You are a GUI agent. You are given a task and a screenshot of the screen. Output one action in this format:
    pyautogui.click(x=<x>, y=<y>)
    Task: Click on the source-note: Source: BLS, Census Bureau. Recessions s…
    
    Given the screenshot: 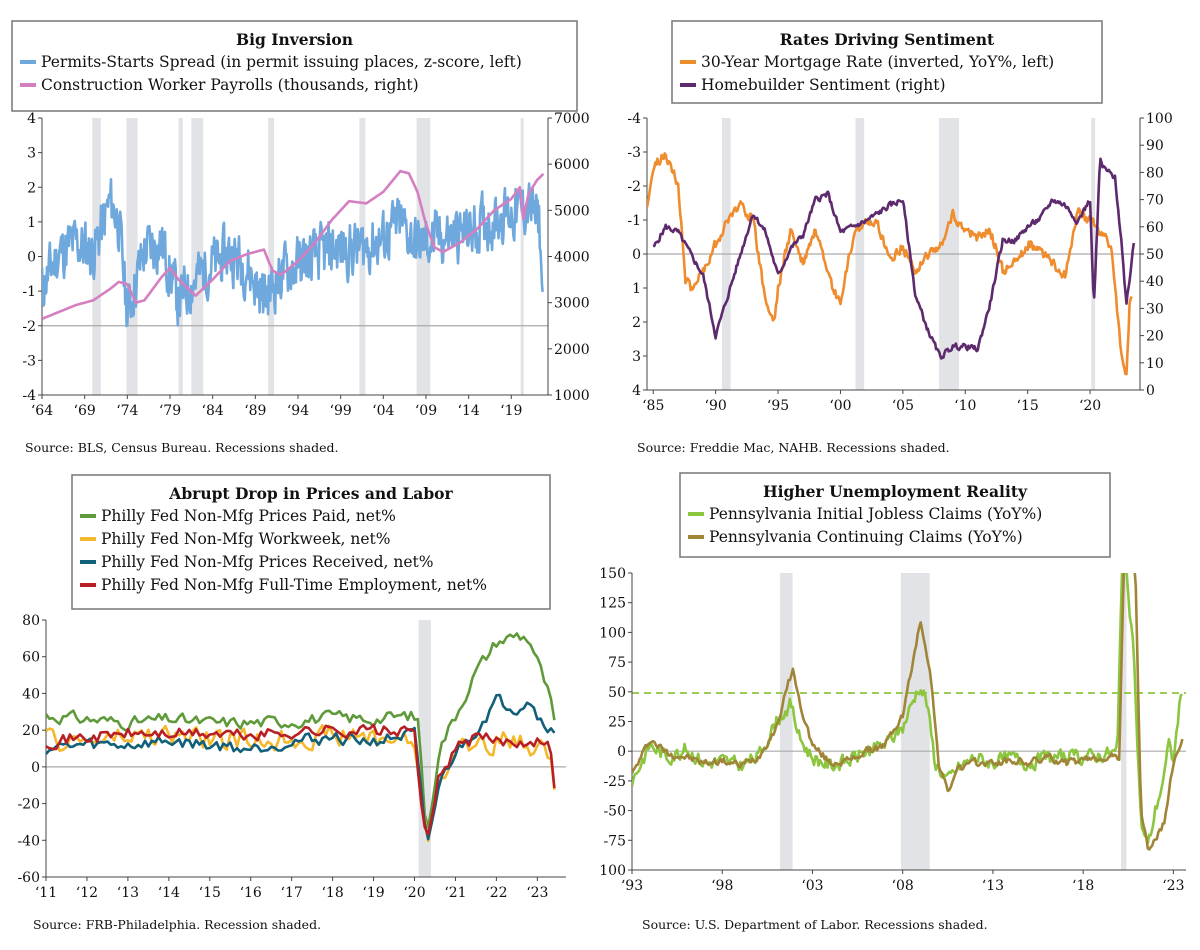 What is the action you would take?
    pyautogui.click(x=181, y=447)
    